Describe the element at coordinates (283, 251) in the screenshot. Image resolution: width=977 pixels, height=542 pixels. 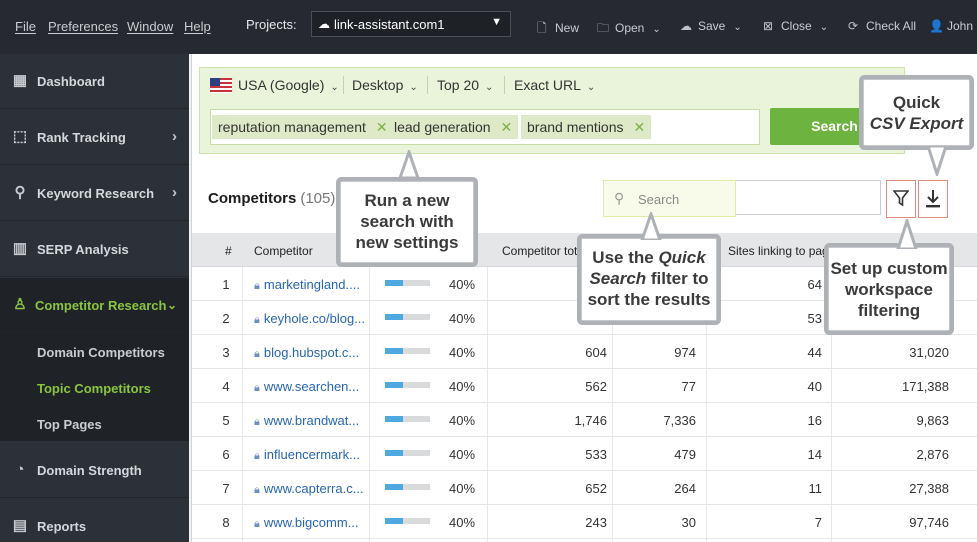
I see `column-header-competitor: Competitor` at that location.